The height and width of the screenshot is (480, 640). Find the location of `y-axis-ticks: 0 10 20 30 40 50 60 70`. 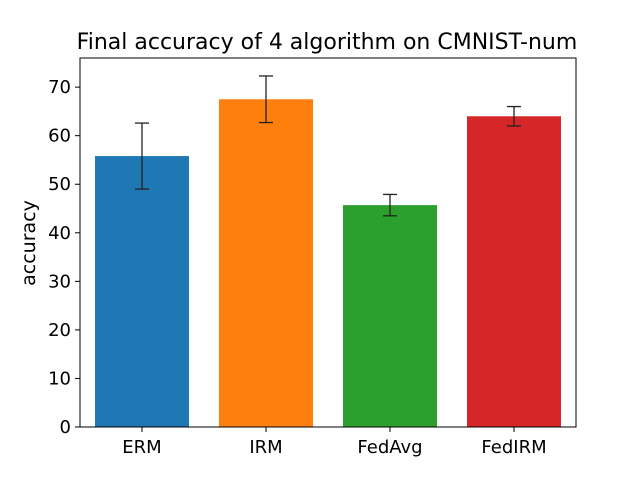

y-axis-ticks: 0 10 20 30 40 50 60 70 is located at coordinates (64, 257).